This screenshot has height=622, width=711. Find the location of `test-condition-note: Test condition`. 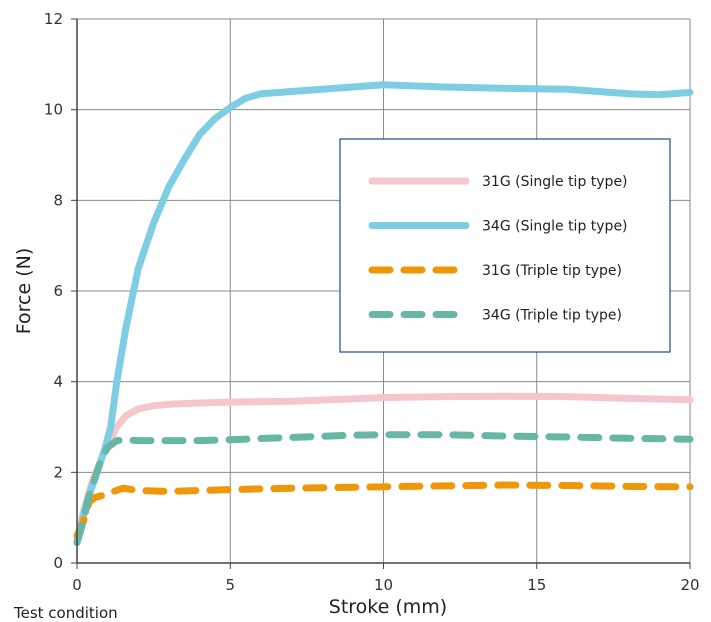

test-condition-note: Test condition is located at coordinates (66, 613).